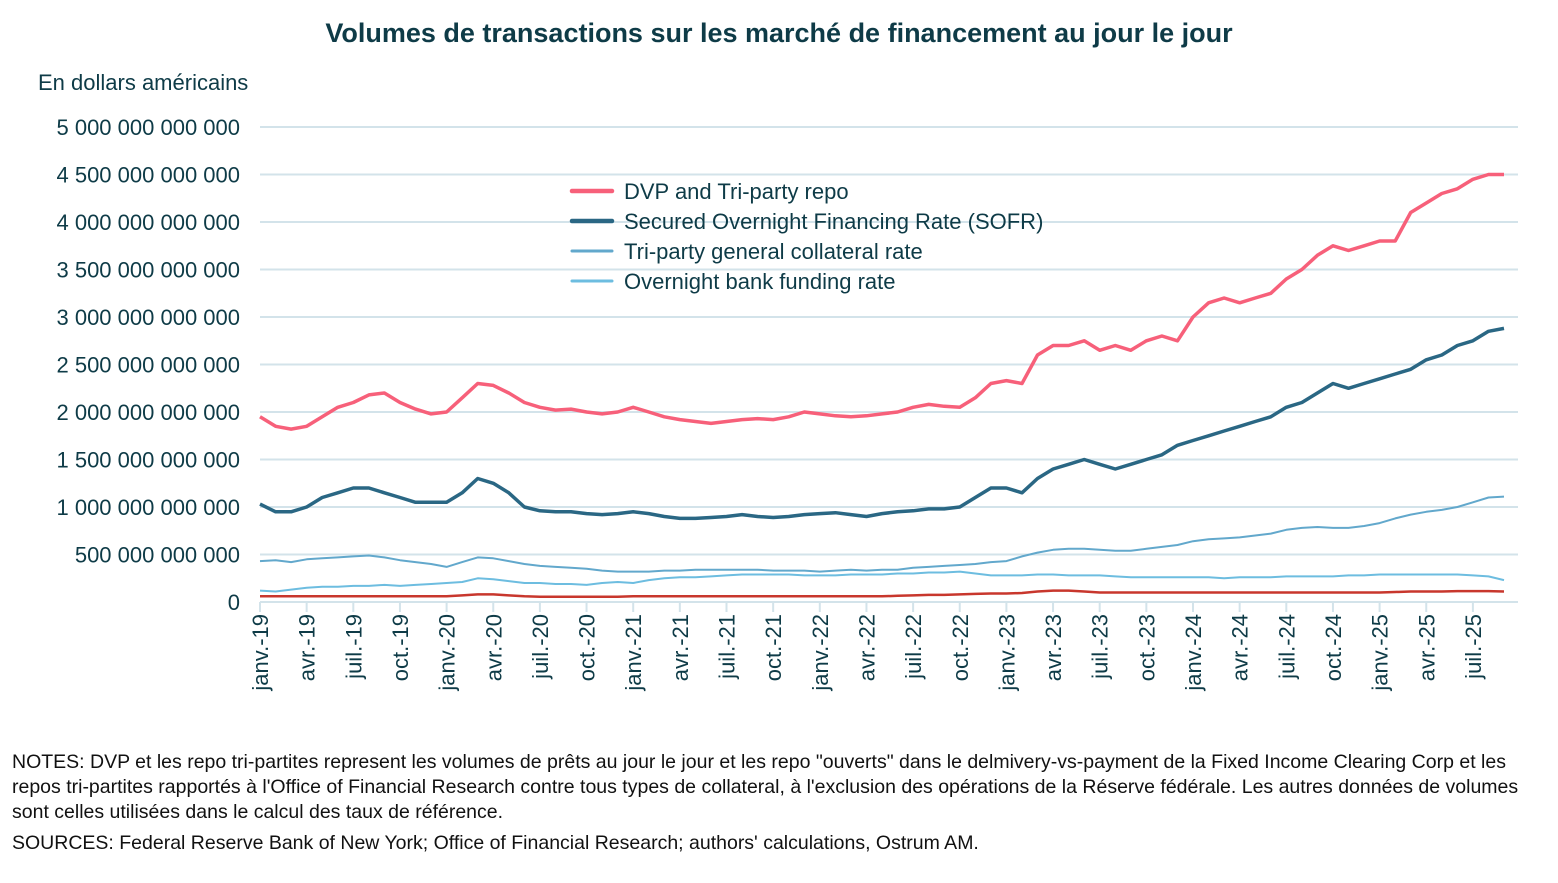  I want to click on x-tick-label: juil.-21, so click(727, 647).